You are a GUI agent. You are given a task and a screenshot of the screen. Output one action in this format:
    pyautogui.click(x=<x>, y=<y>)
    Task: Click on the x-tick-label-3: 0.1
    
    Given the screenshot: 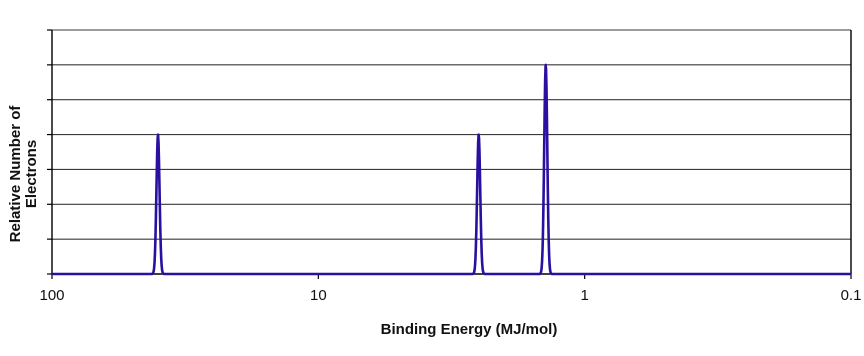 What is the action you would take?
    pyautogui.click(x=851, y=295)
    